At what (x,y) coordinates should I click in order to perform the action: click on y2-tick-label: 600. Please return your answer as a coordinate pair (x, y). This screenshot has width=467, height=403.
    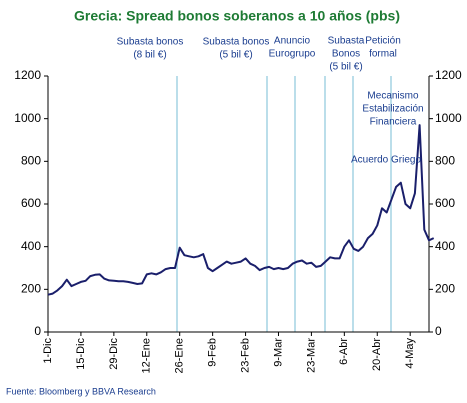
    Looking at the image, I should click on (445, 203).